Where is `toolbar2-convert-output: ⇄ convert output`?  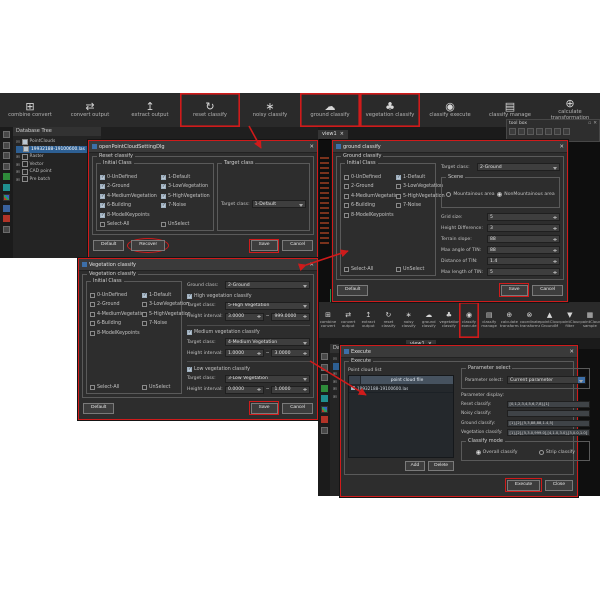 toolbar2-convert-output: ⇄ convert output is located at coordinates (348, 319).